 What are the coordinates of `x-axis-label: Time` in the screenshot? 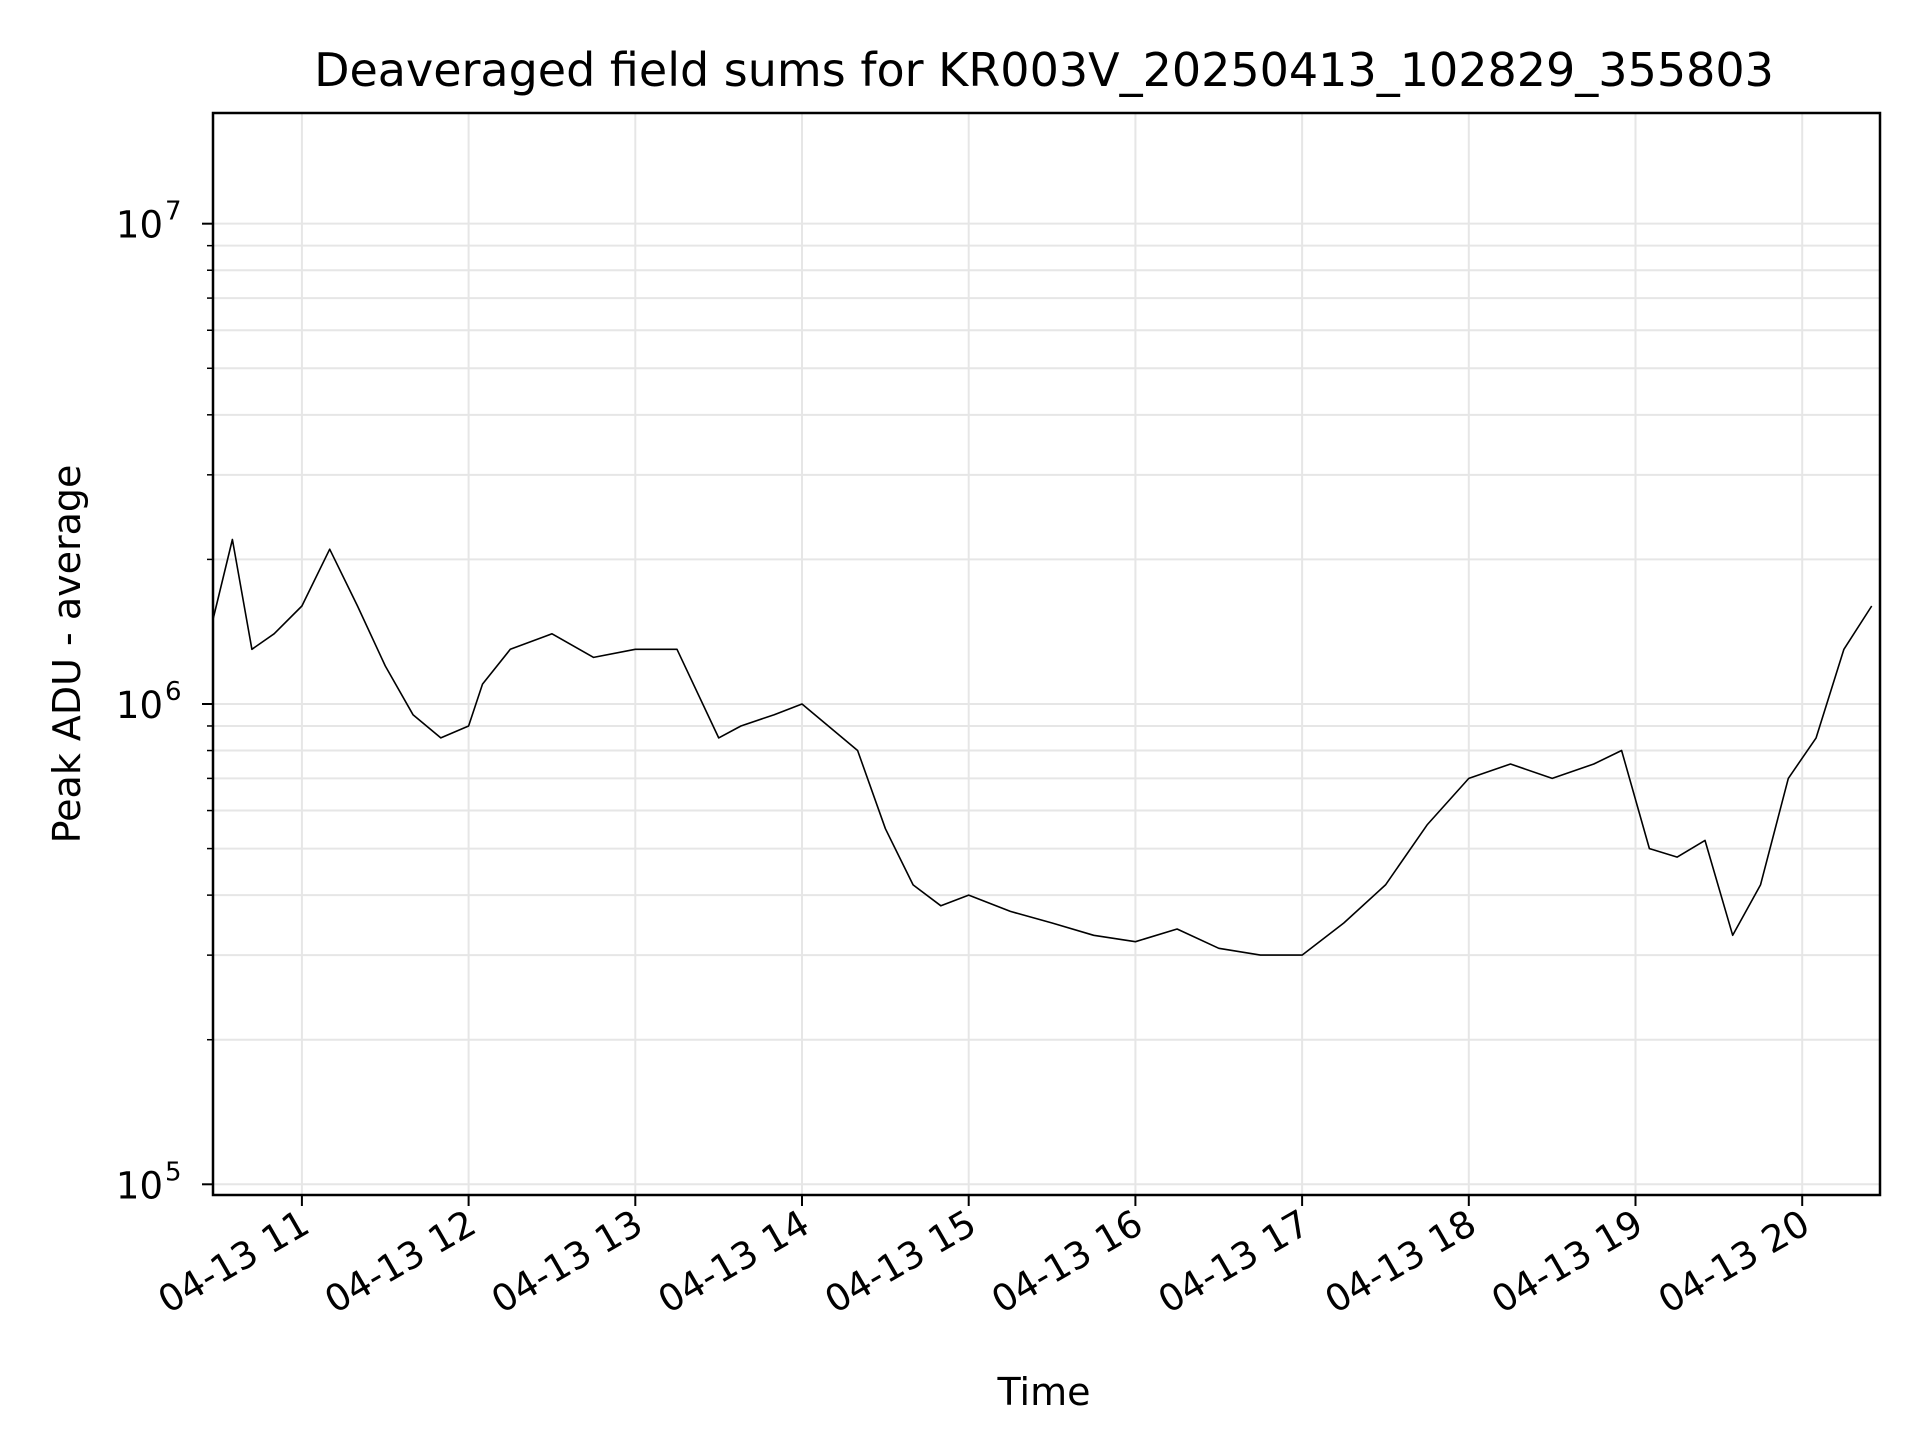 It's located at (1044, 1392).